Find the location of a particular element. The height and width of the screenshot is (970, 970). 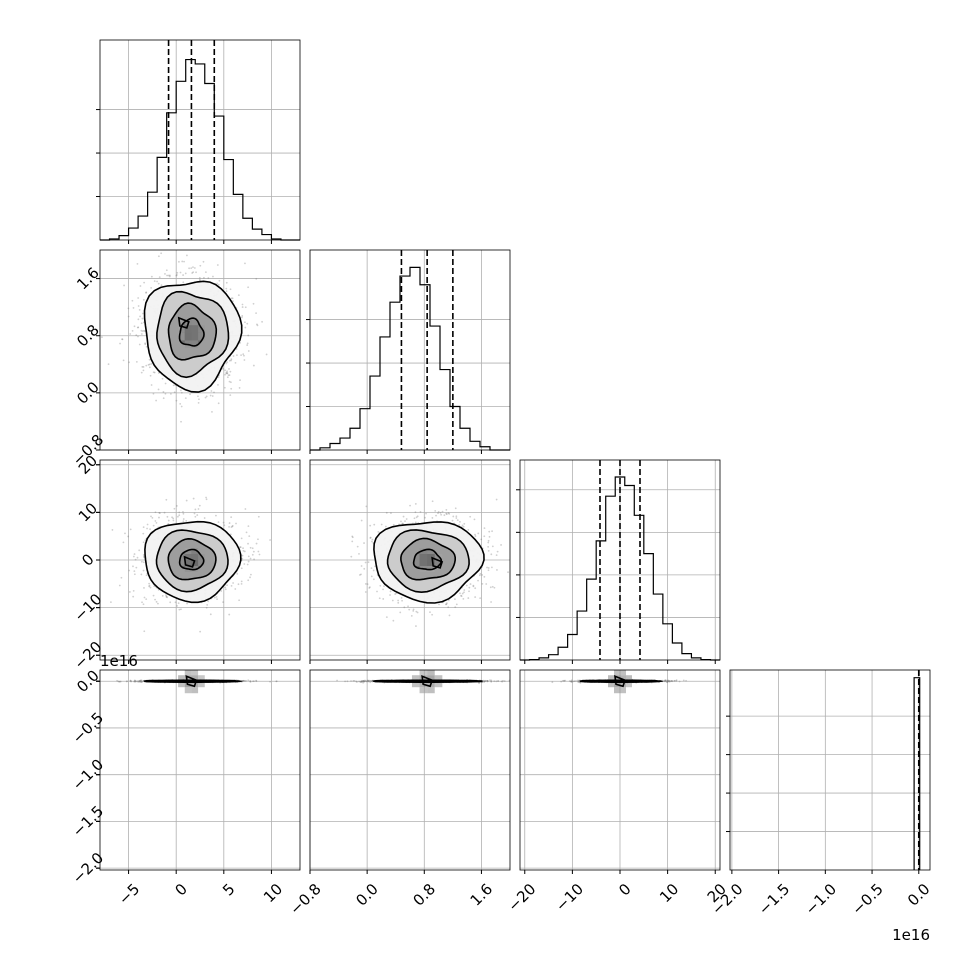

x-tick-label: −1.5 is located at coordinates (774, 899).